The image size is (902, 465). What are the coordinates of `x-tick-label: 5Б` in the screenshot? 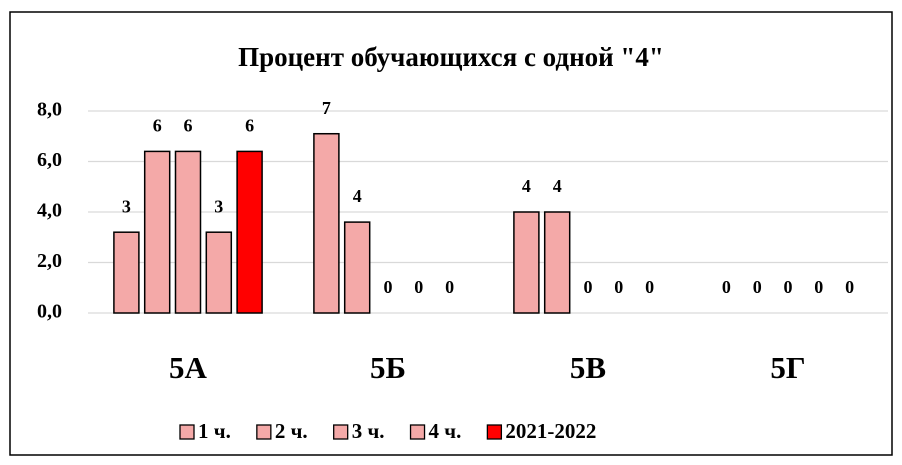 It's located at (388, 367).